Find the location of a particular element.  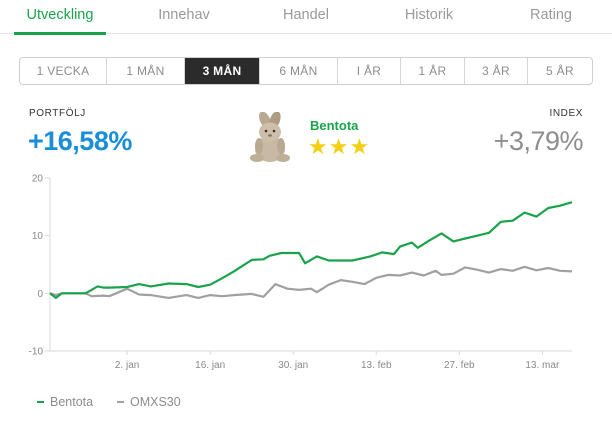

x-tick-label: 30. jan is located at coordinates (293, 365).